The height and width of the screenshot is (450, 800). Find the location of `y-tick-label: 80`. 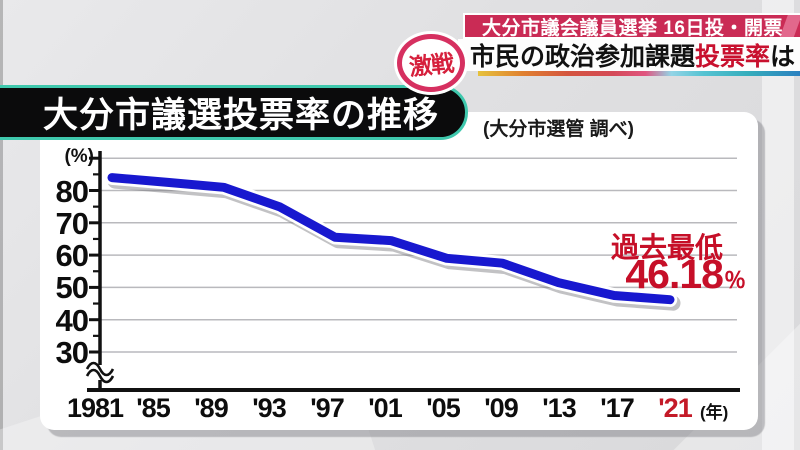

y-tick-label: 80 is located at coordinates (72, 191).